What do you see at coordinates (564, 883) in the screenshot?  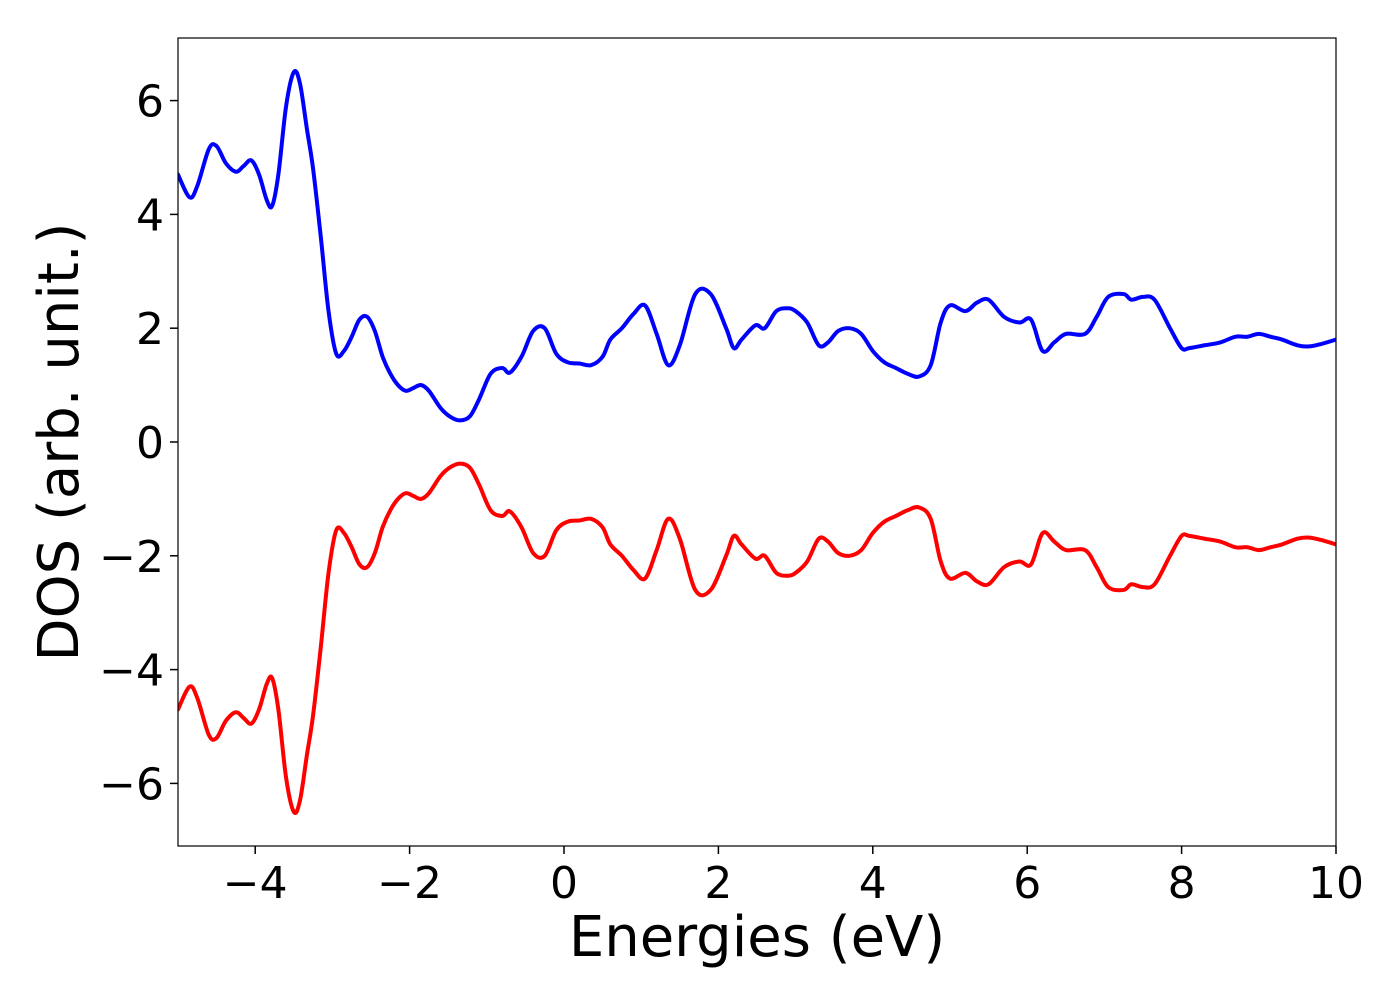 I see `x-tick-label: 0` at bounding box center [564, 883].